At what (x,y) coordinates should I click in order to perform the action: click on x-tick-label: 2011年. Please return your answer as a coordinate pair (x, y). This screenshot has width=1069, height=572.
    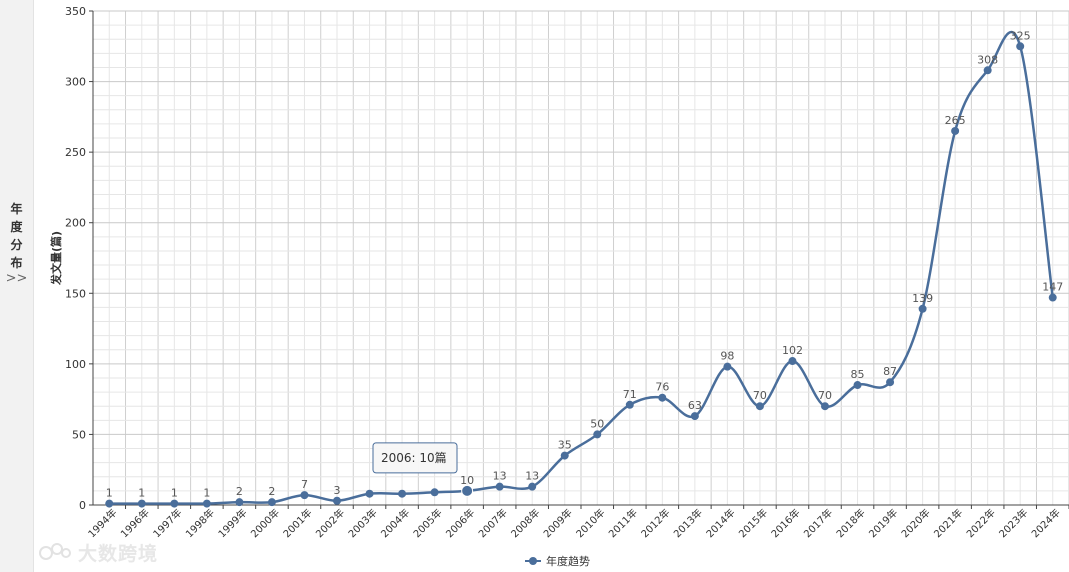
    Looking at the image, I should click on (623, 523).